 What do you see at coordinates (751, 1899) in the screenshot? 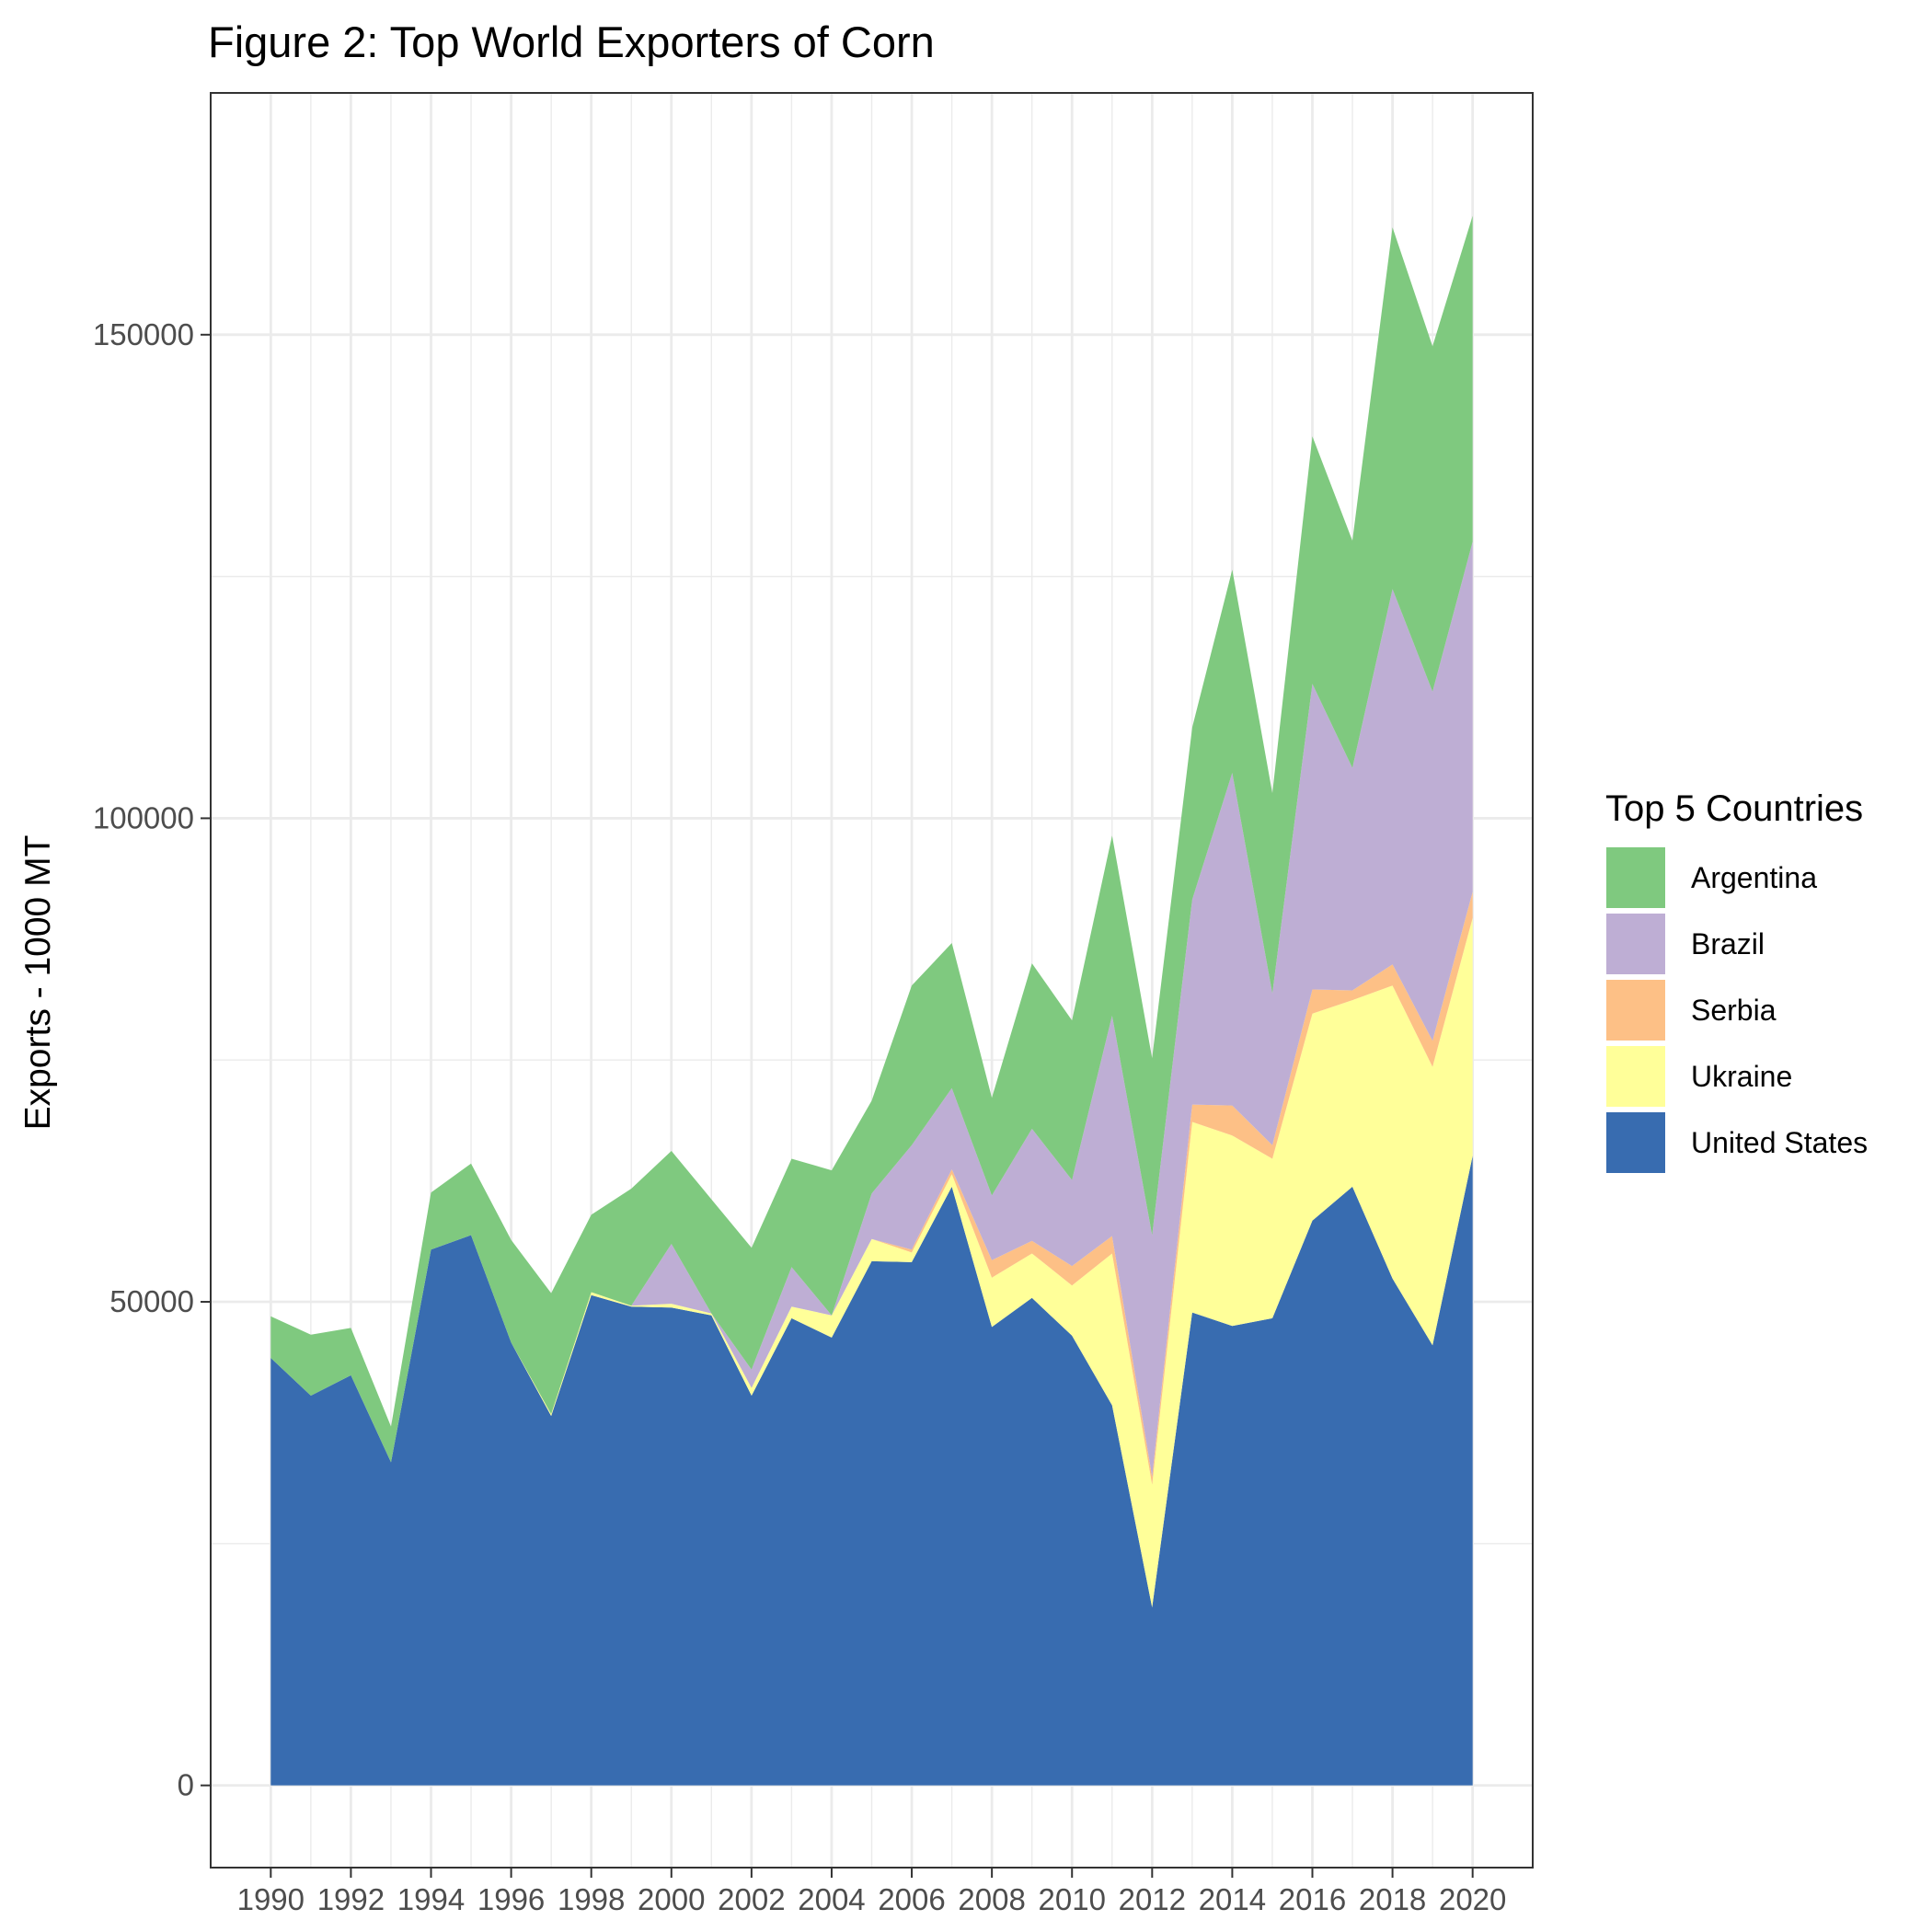
I see `x-tick-label: 2002` at bounding box center [751, 1899].